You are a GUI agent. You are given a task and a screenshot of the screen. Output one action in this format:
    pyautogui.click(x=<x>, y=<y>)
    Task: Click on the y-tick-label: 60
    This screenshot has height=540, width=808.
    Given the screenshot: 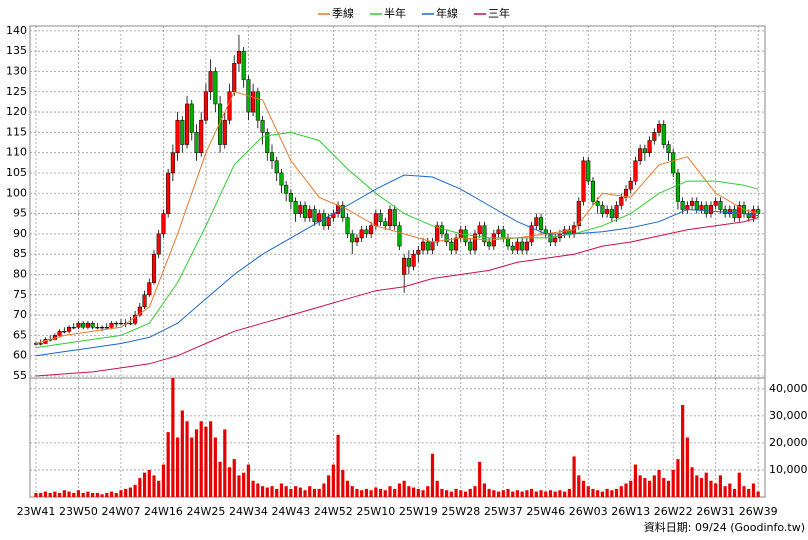 What is the action you would take?
    pyautogui.click(x=20, y=355)
    